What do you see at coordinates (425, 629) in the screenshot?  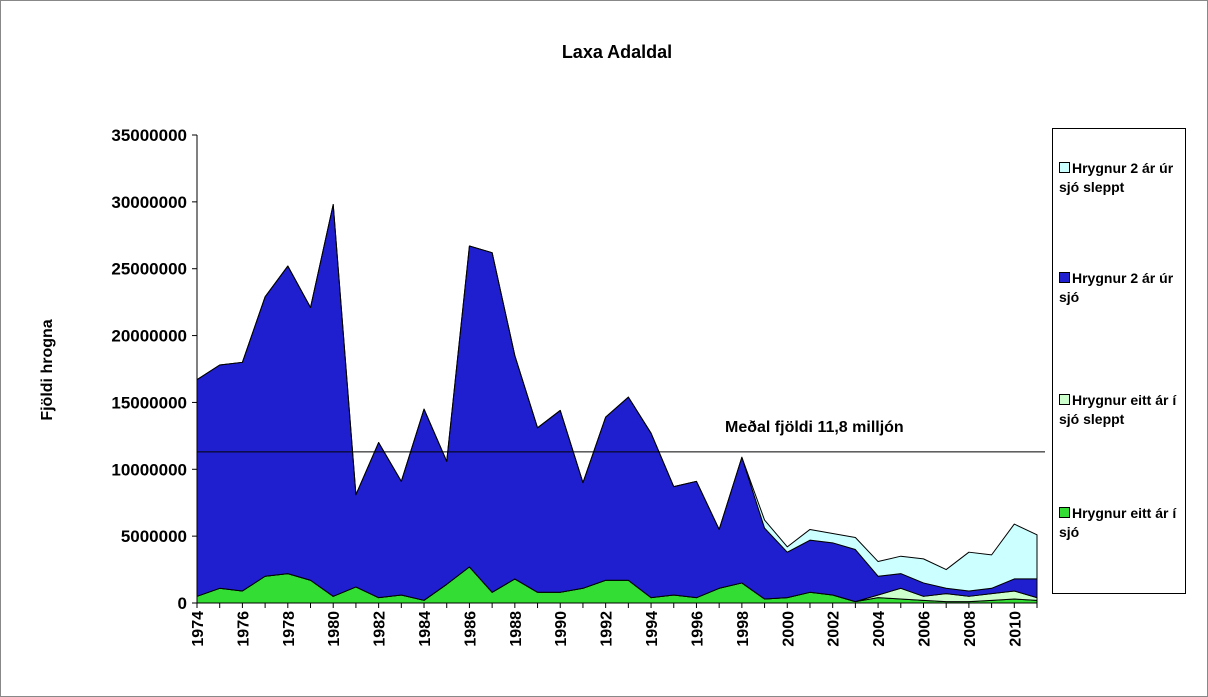 I see `x-tick-label: 1984` at bounding box center [425, 629].